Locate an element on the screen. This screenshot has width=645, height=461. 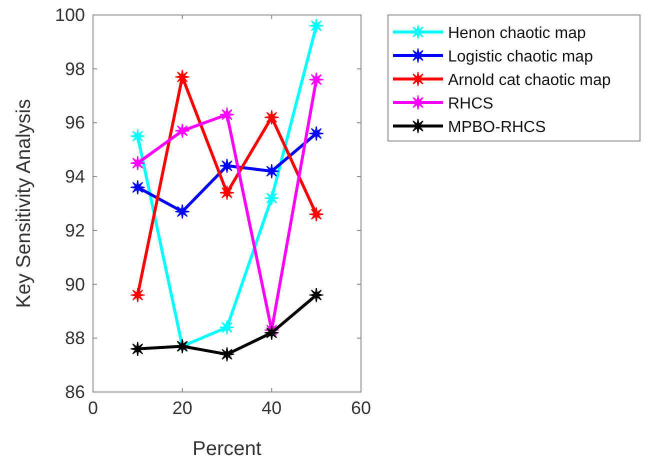
y-tick-label: 94 is located at coordinates (74, 176).